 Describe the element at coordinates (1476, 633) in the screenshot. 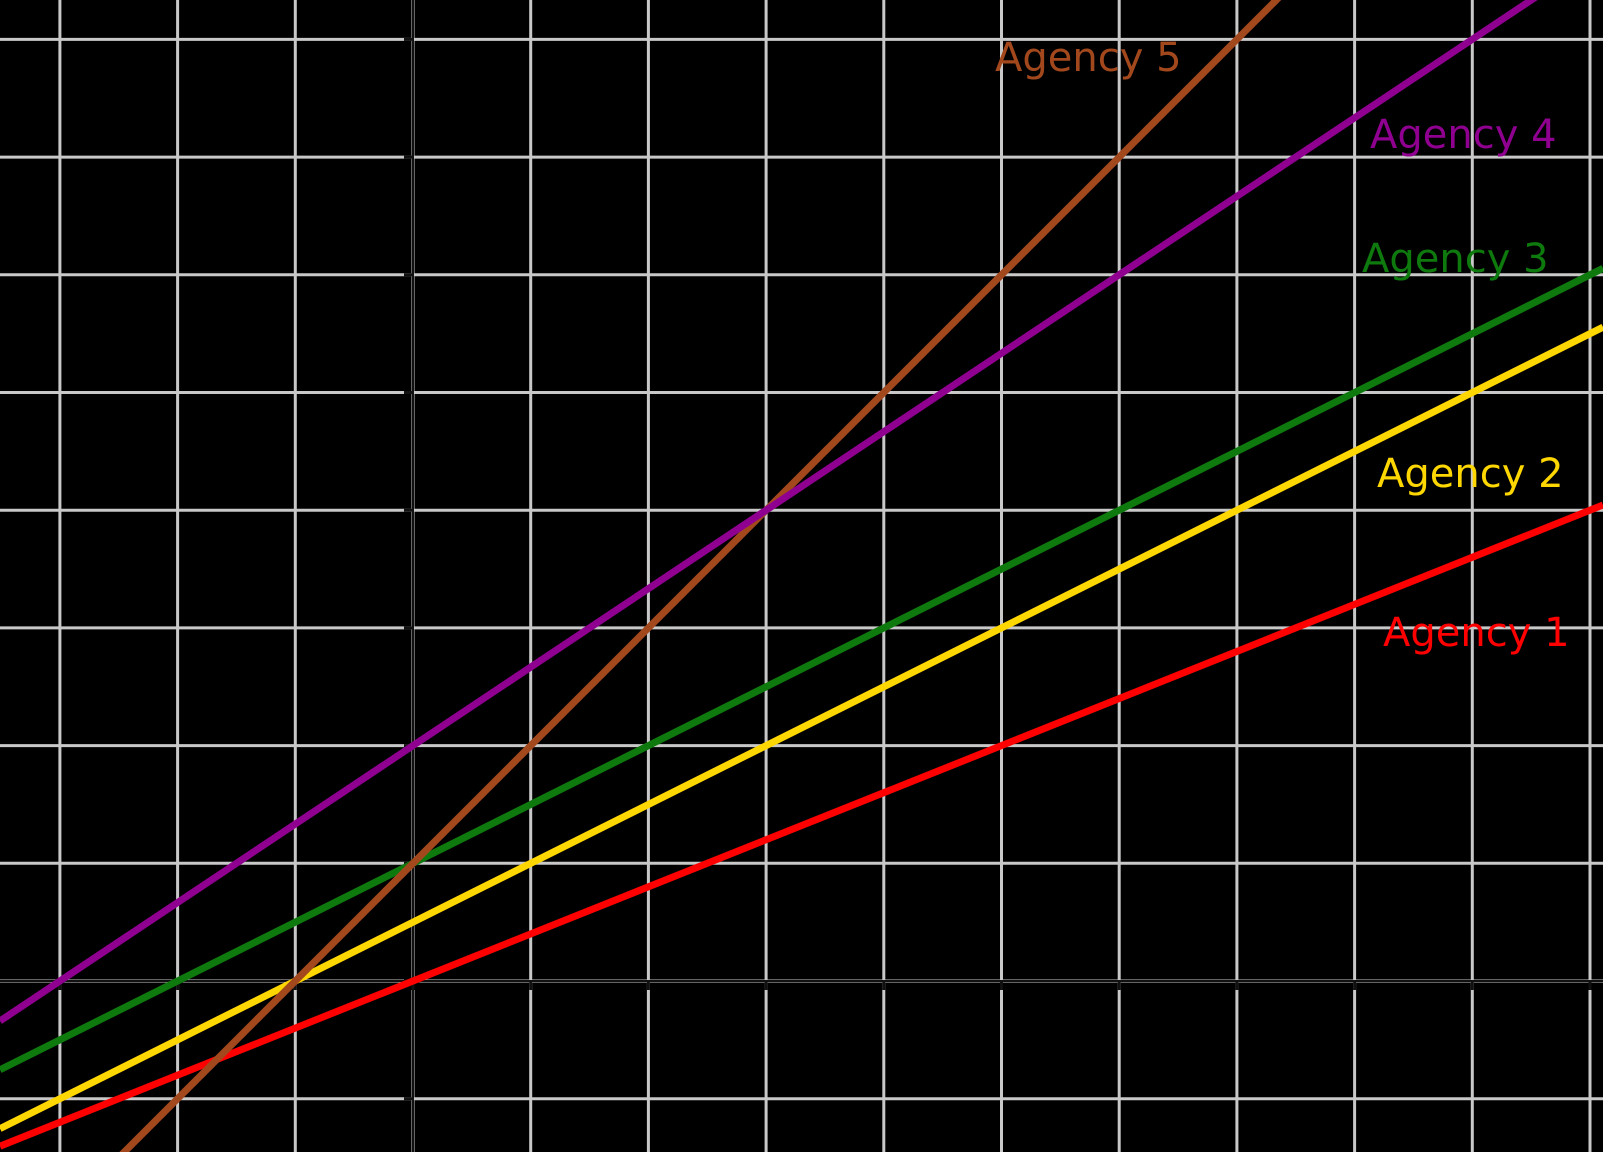

I see `series-label-agency-1: Agency 1` at that location.